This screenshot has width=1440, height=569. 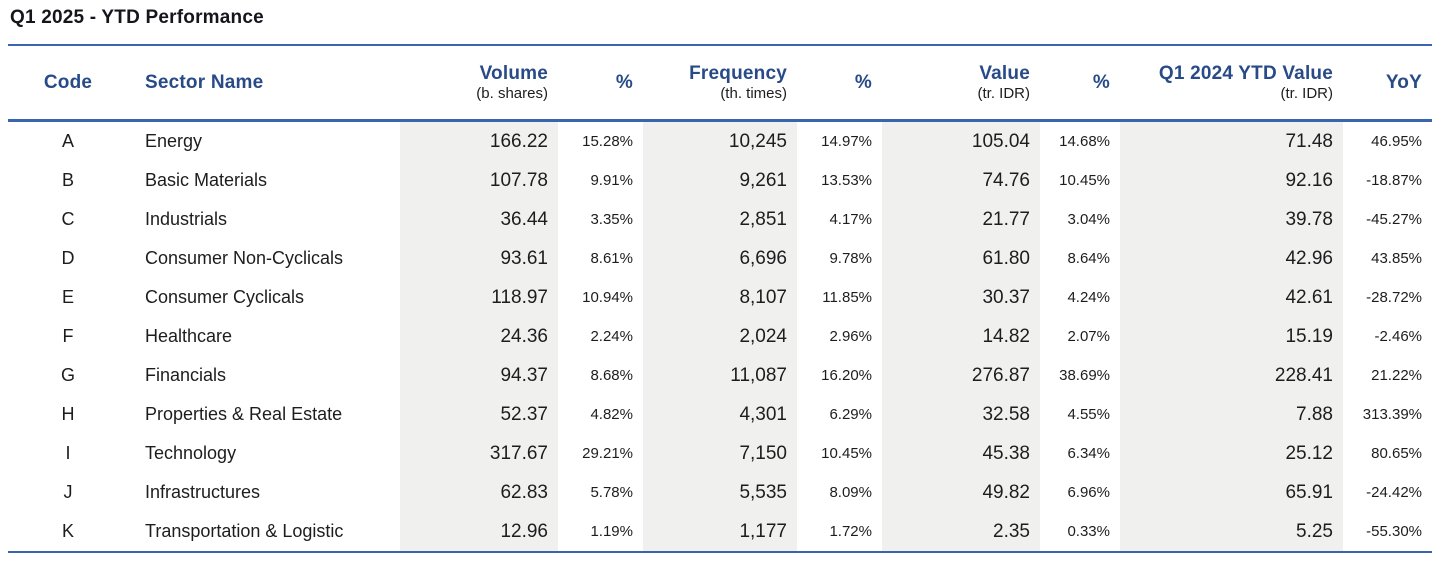 What do you see at coordinates (68, 84) in the screenshot?
I see `column-header-code: Code` at bounding box center [68, 84].